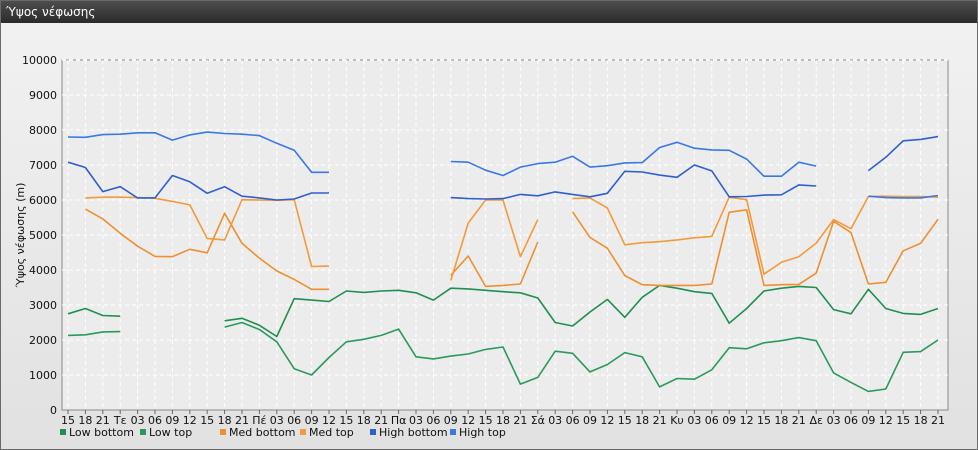 The height and width of the screenshot is (450, 978). Describe the element at coordinates (262, 432) in the screenshot. I see `legend-label: Med bottom` at that location.